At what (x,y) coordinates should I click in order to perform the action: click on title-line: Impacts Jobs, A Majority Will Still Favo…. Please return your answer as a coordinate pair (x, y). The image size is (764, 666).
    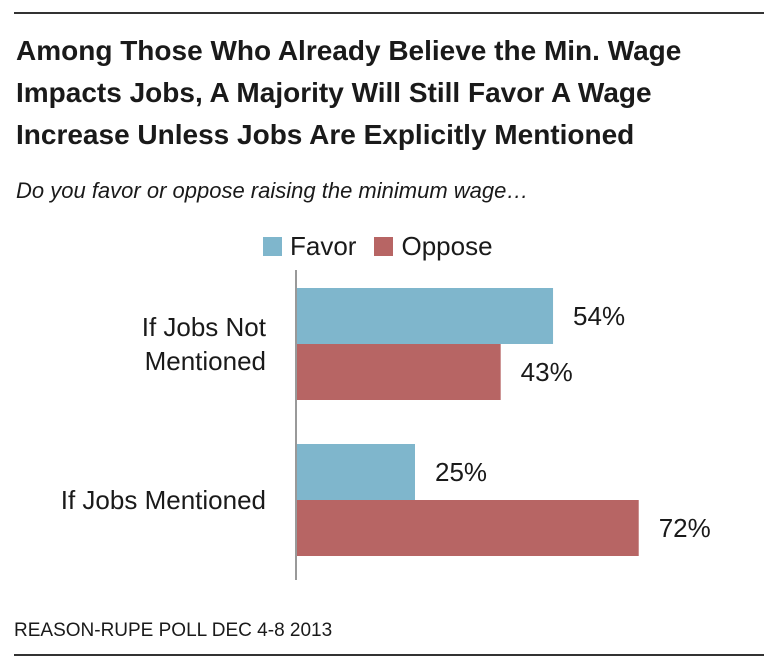
    Looking at the image, I should click on (334, 92).